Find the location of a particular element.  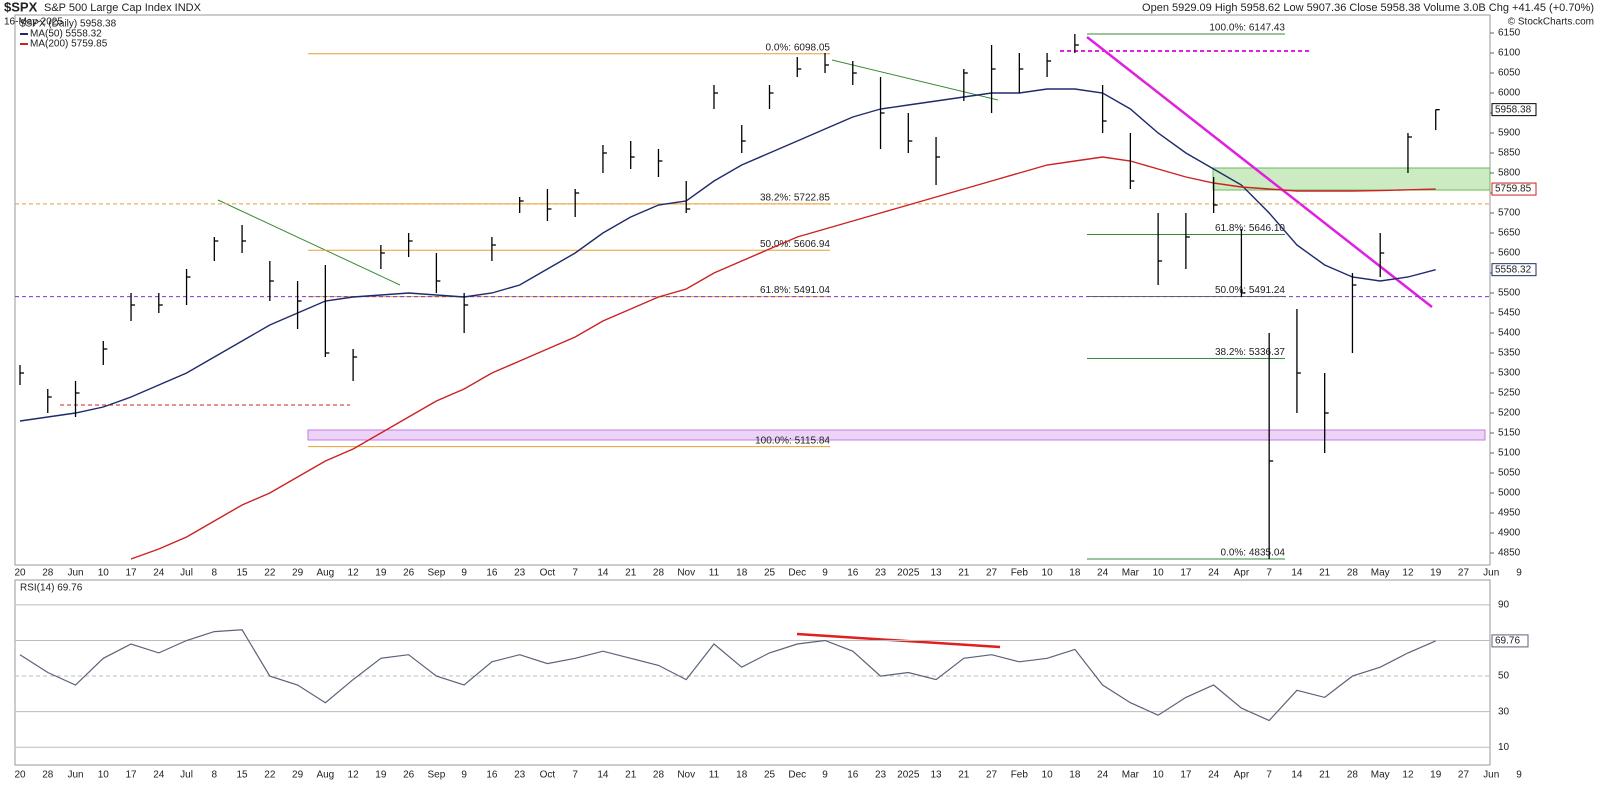

x-tick-label: 13 is located at coordinates (936, 775).